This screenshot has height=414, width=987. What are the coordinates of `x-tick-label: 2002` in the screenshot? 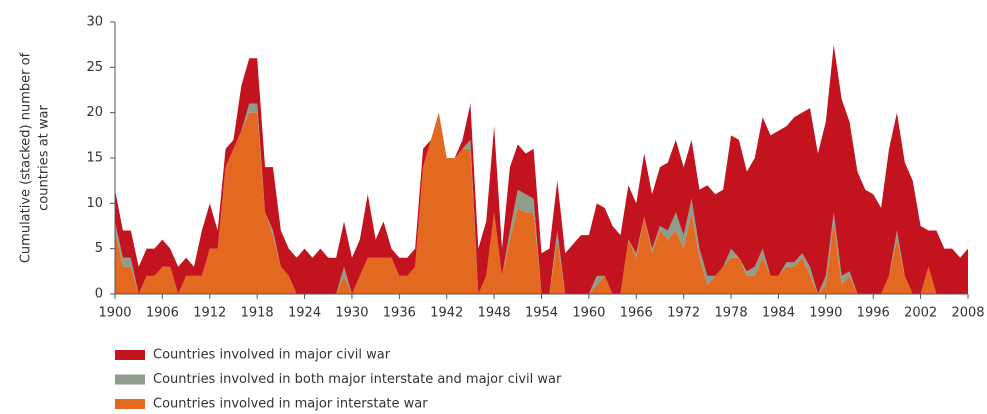 It's located at (920, 313).